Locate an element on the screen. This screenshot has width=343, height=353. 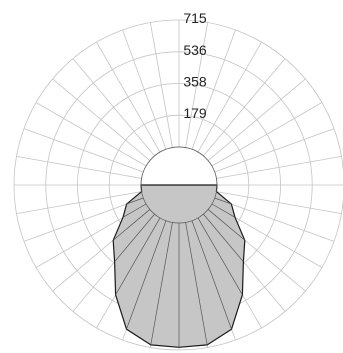
center-hole-edge is located at coordinates (179, 185).